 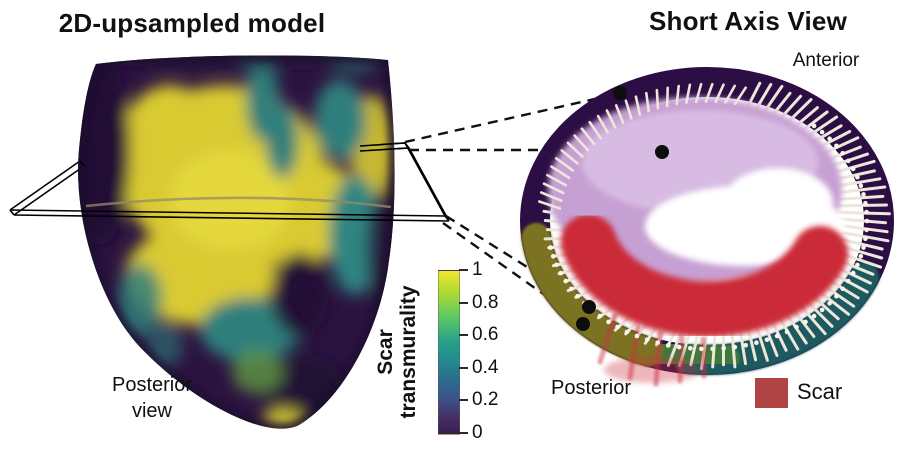 I want to click on colorbar-title-line2: transmurality, so click(x=408, y=352).